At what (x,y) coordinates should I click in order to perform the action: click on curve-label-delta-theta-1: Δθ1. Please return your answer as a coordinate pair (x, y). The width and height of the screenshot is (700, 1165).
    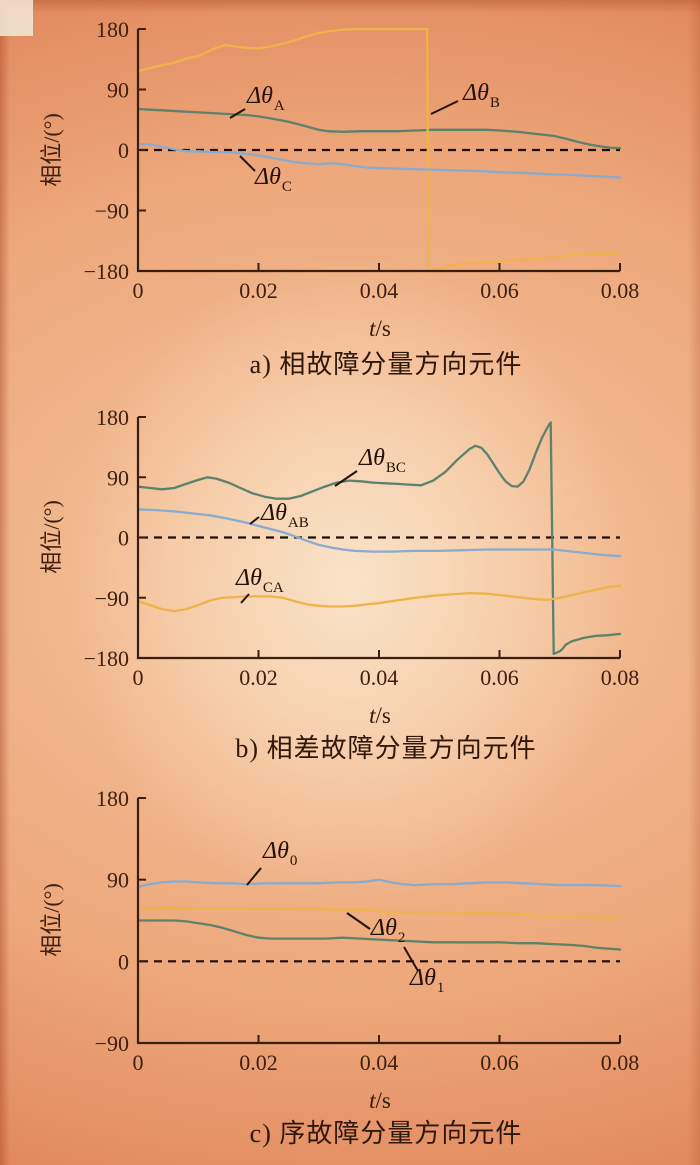
    Looking at the image, I should click on (427, 980).